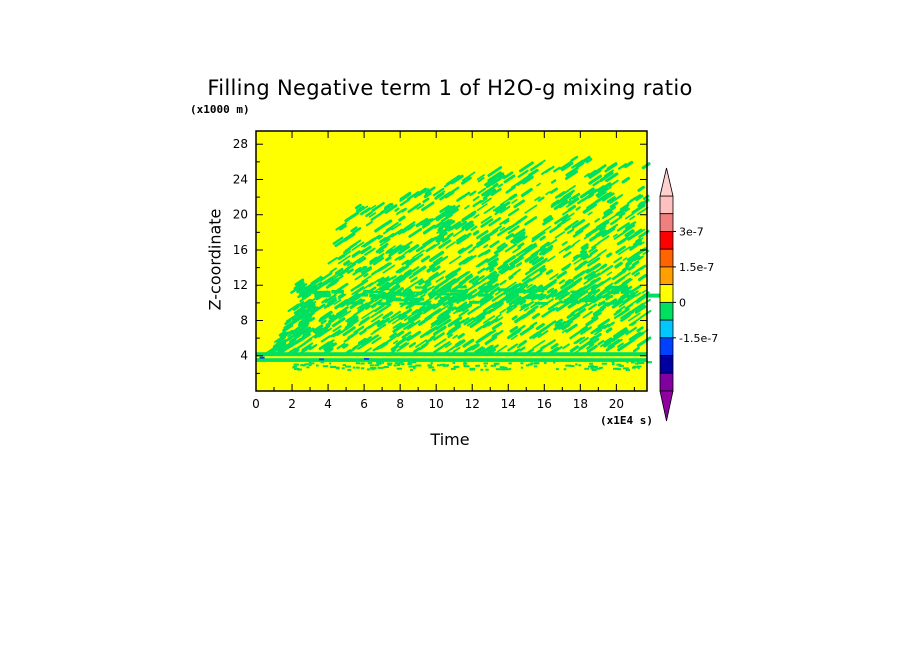 Image resolution: width=904 pixels, height=654 pixels. What do you see at coordinates (244, 320) in the screenshot?
I see `y-tick-label: 8` at bounding box center [244, 320].